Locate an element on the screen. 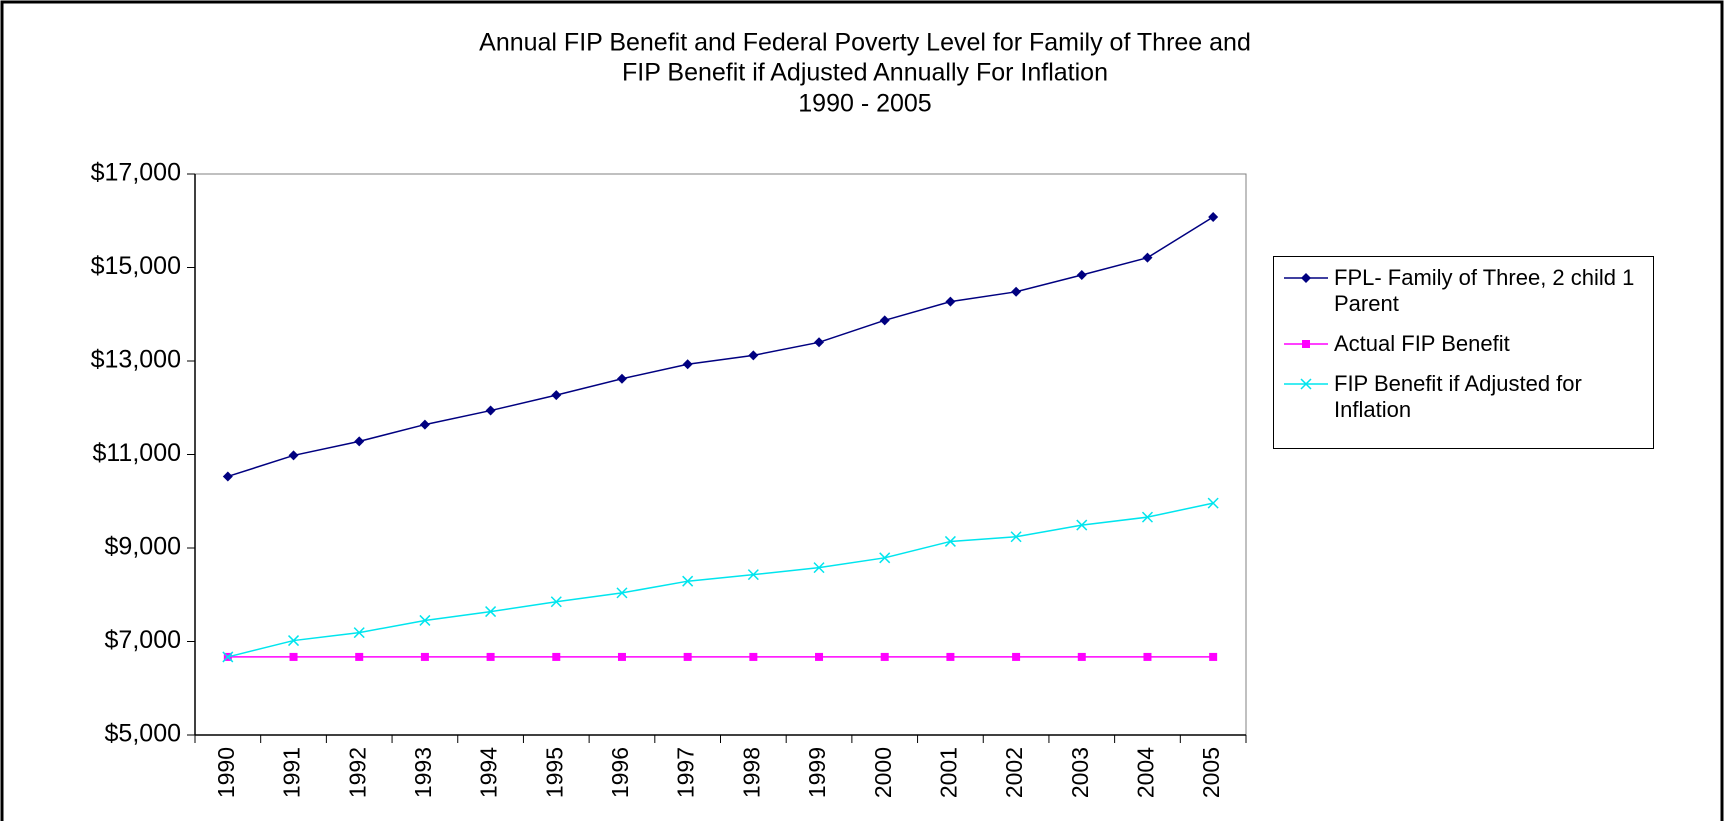 Image resolution: width=1725 pixels, height=821 pixels. legend-label: FIP Benefit if Adjusted for Inflation is located at coordinates (1458, 396).